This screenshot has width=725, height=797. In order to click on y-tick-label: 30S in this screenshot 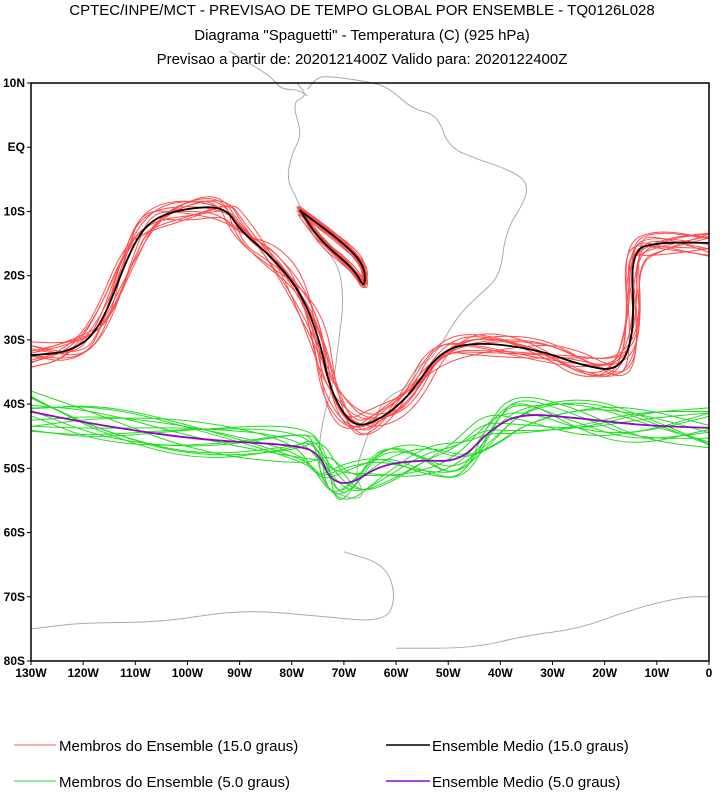, I will do `click(14, 340)`.